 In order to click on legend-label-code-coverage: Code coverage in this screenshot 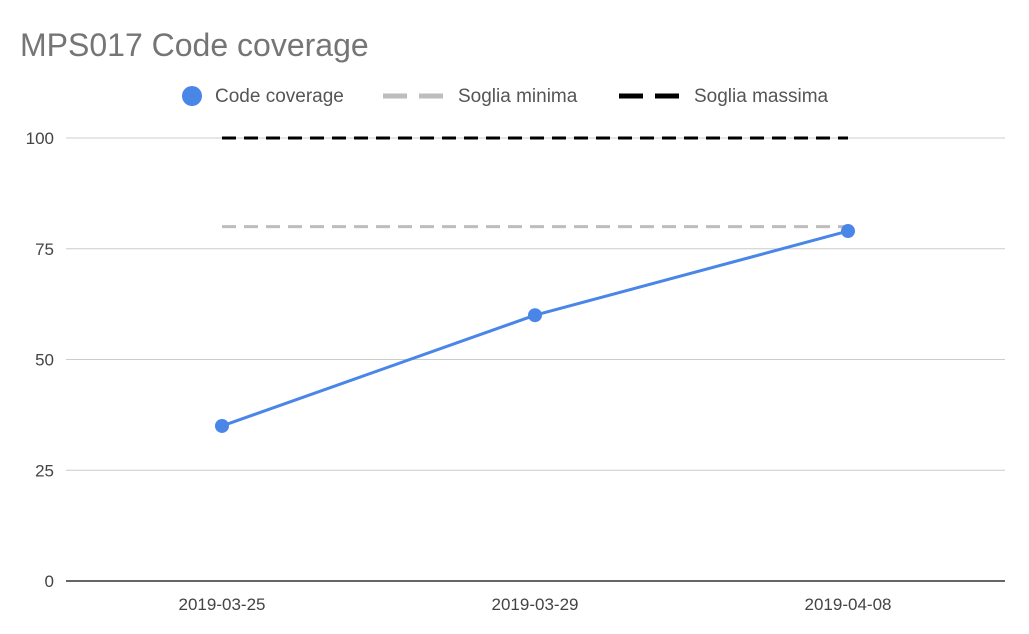, I will do `click(279, 96)`.